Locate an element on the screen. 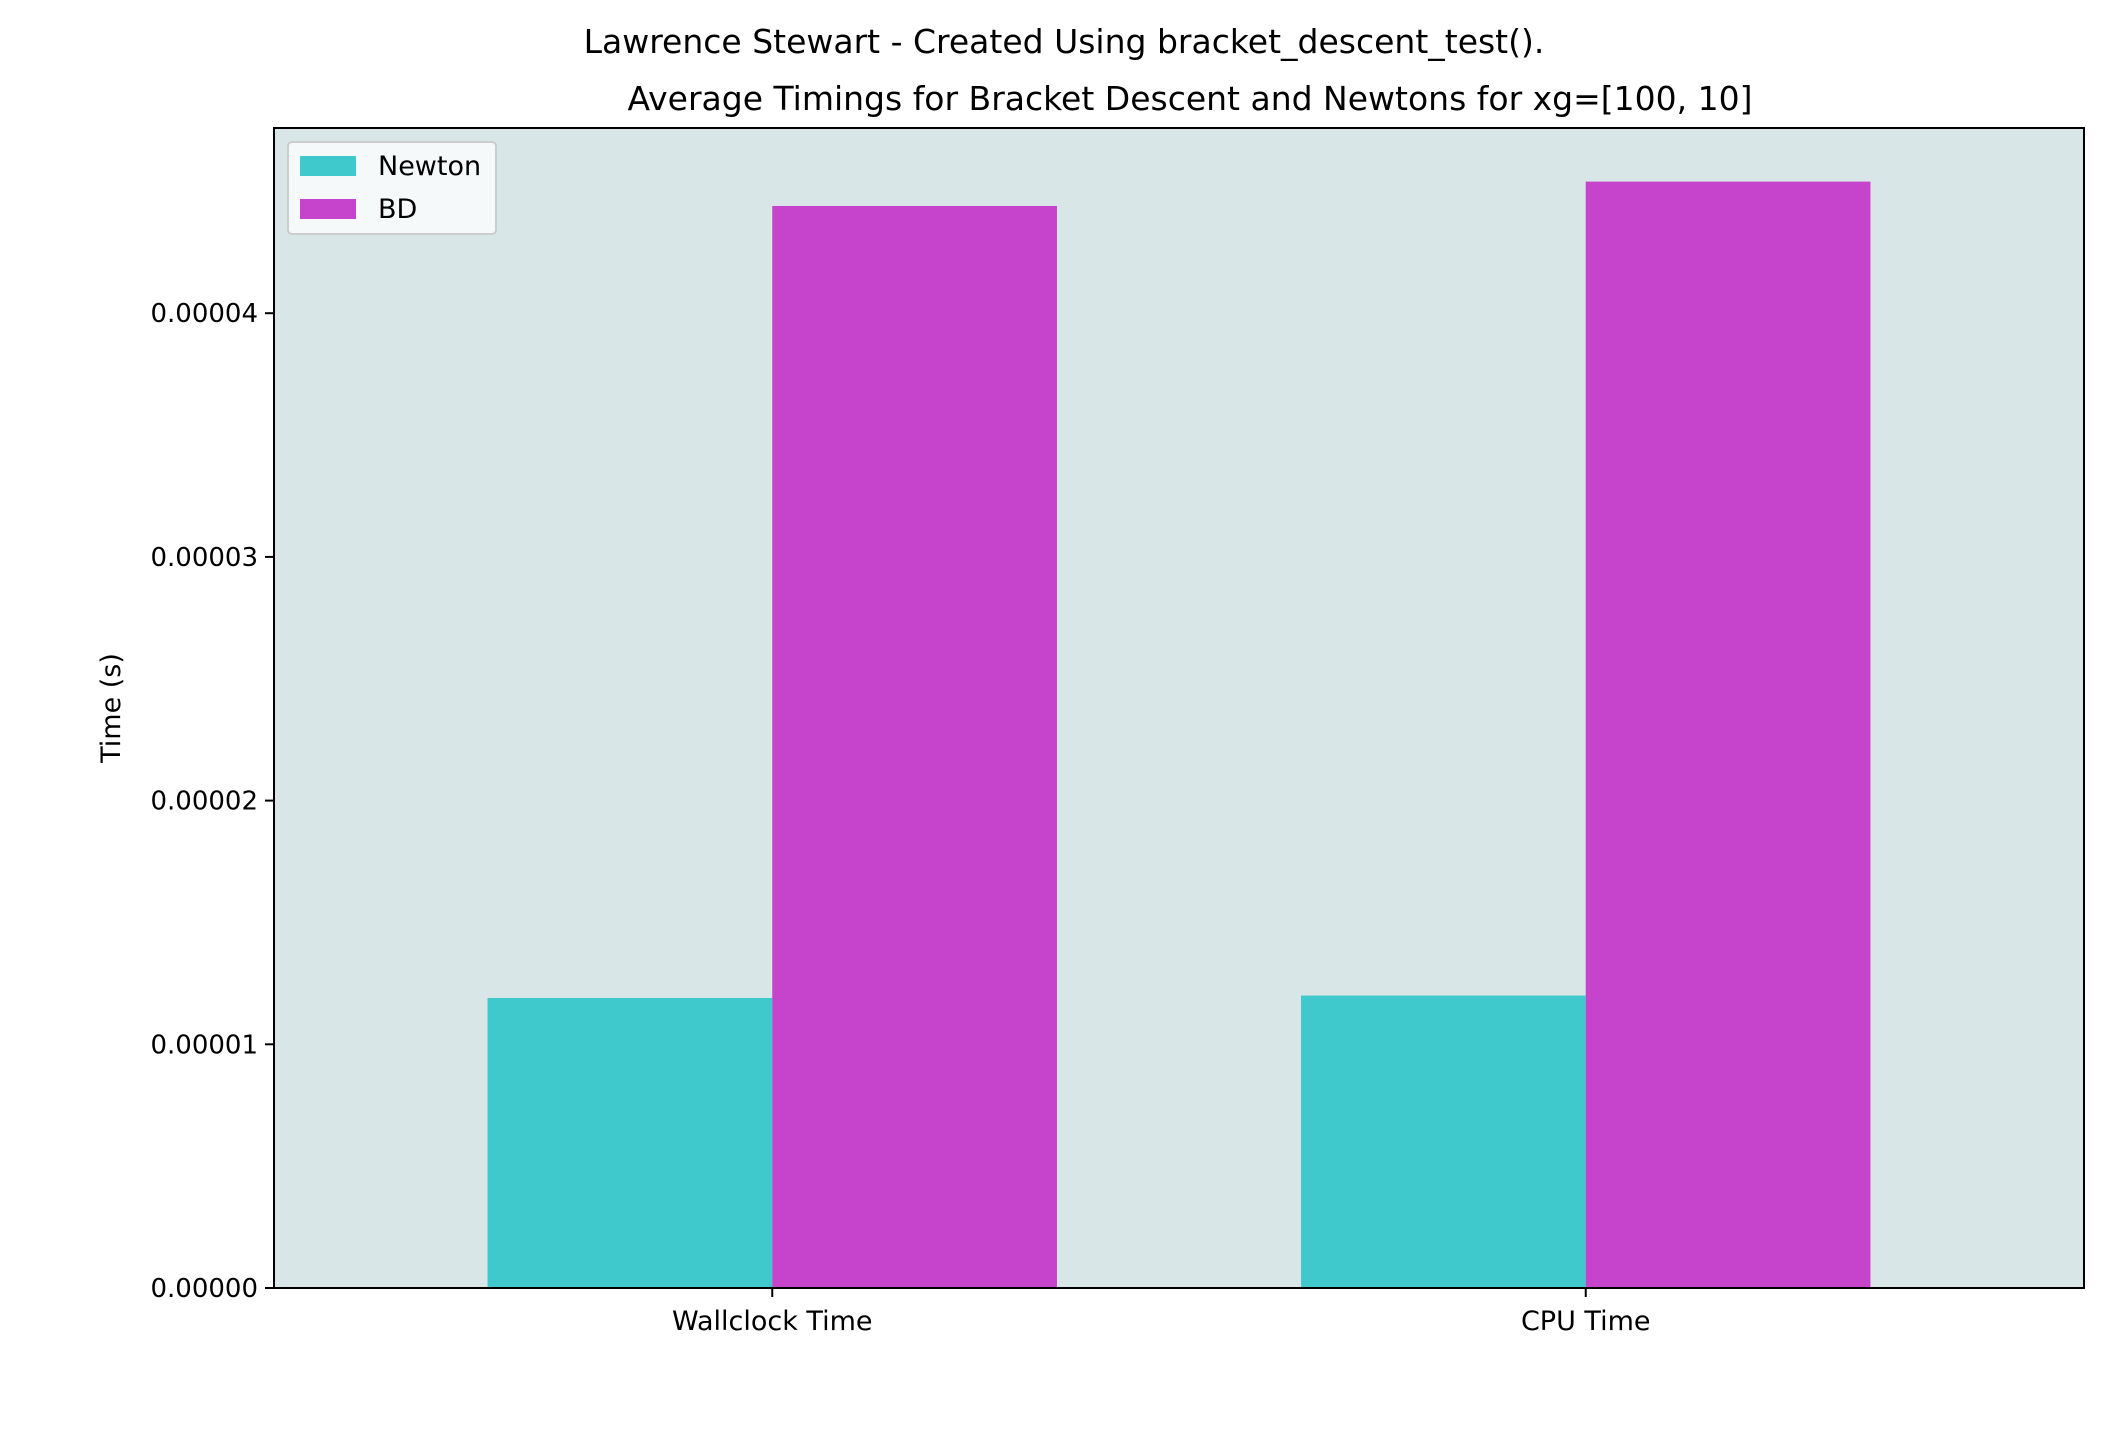  legend: Newton BD is located at coordinates (392, 188).